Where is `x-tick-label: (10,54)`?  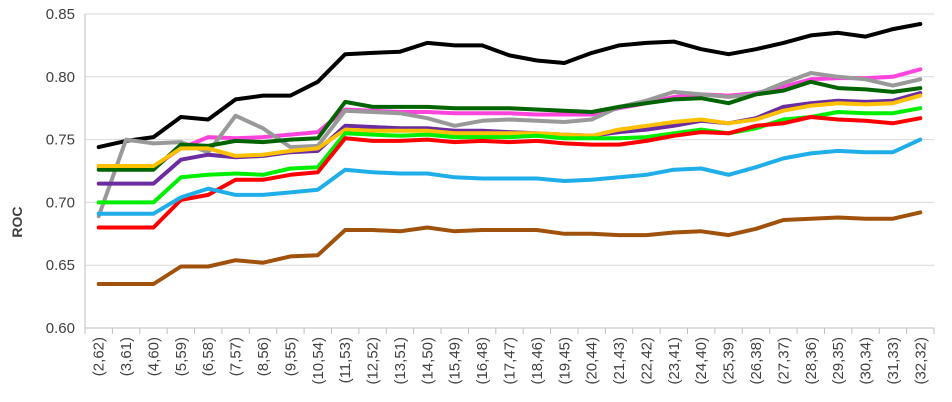 x-tick-label: (10,54) is located at coordinates (318, 361).